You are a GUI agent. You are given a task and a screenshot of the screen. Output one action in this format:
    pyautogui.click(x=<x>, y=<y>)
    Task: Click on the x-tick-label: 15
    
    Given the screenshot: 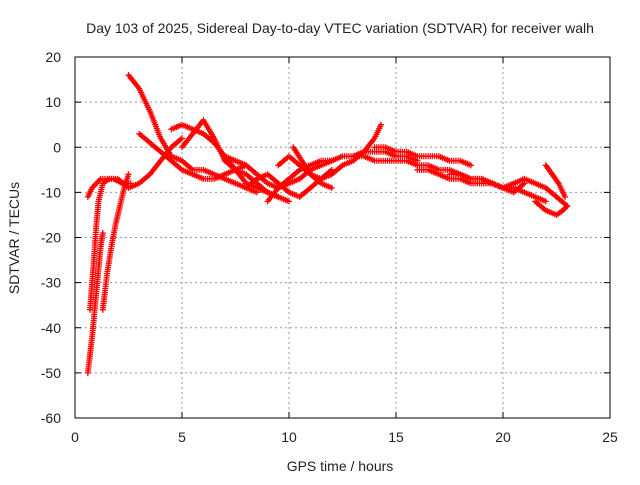 What is the action you would take?
    pyautogui.click(x=396, y=437)
    